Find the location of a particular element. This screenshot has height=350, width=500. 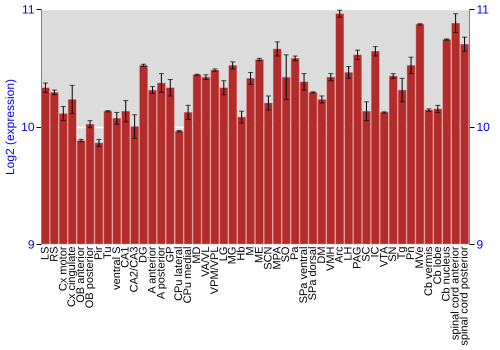

x-tick-label: Tg is located at coordinates (402, 253).